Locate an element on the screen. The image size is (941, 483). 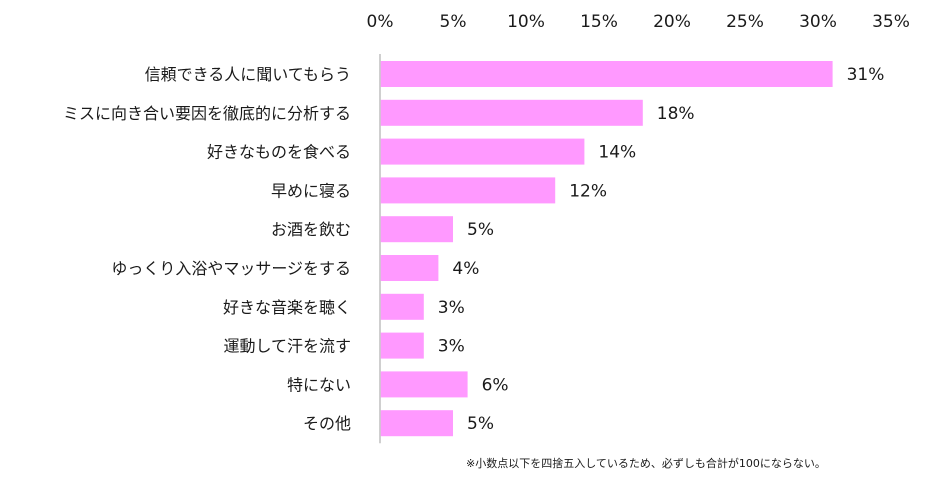
category-label: 好きなものを食べる is located at coordinates (279, 152).